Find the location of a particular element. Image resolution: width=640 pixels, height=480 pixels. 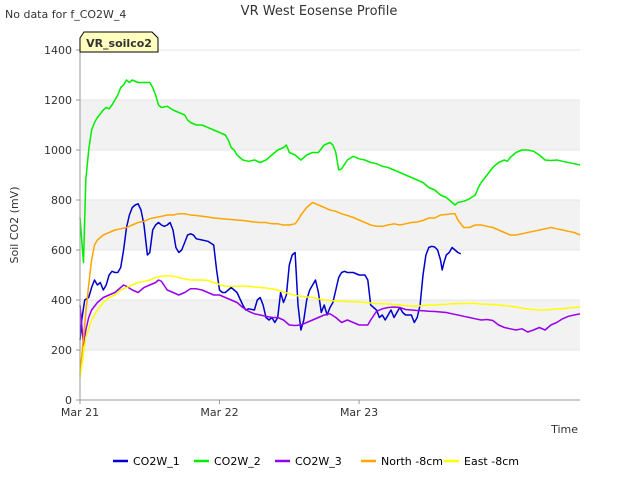

legend-item: North -8cm is located at coordinates (402, 461).